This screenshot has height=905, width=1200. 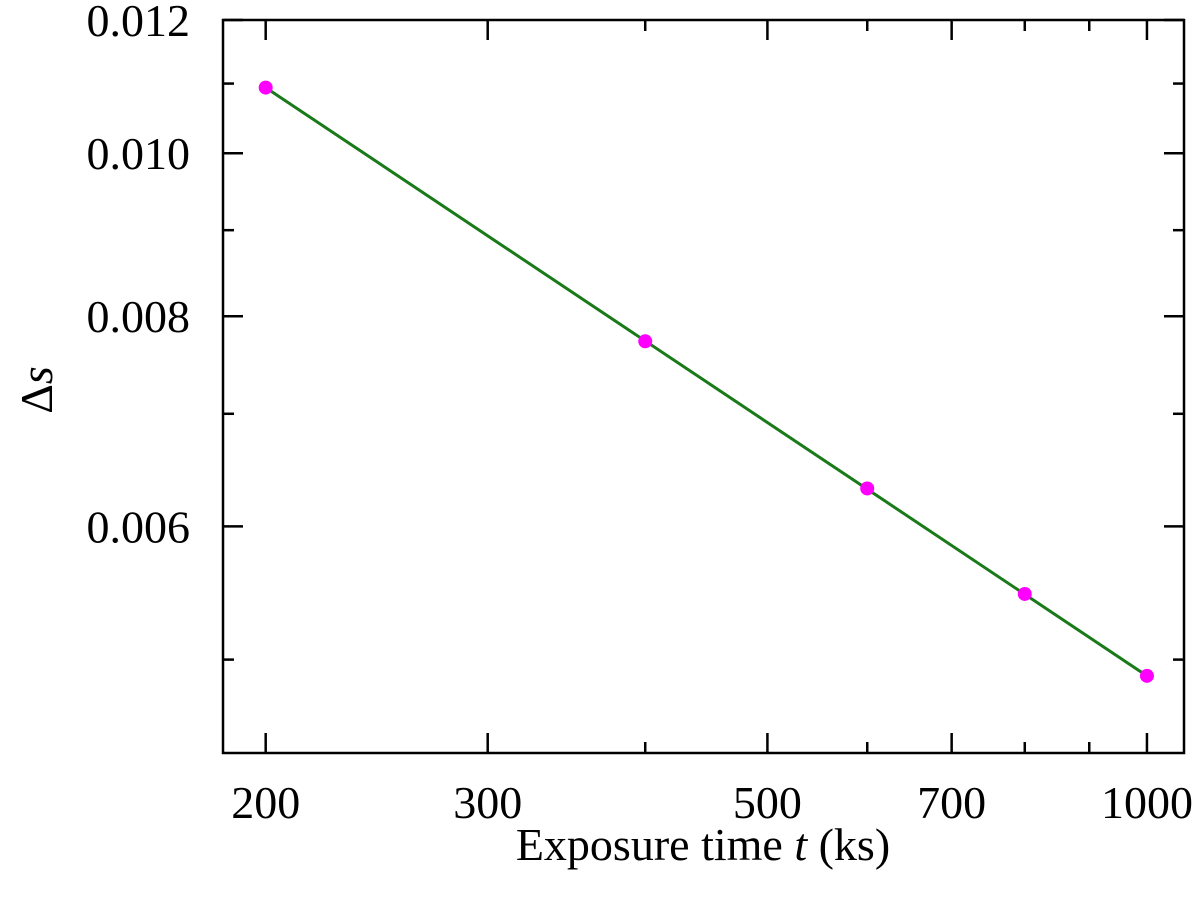 I want to click on x-axis-label-prefix: Exposure time, so click(x=655, y=844).